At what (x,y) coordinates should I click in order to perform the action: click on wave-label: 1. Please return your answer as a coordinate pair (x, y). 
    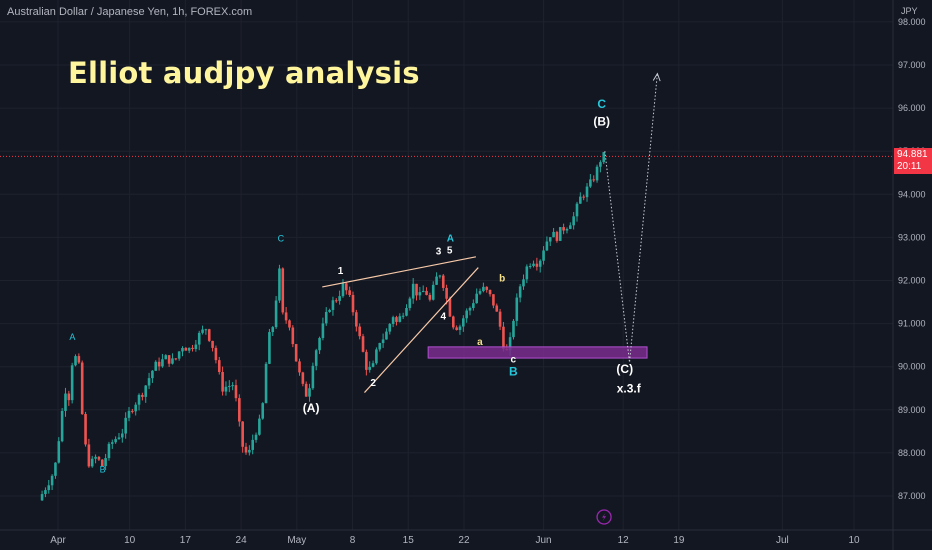
    Looking at the image, I should click on (341, 271).